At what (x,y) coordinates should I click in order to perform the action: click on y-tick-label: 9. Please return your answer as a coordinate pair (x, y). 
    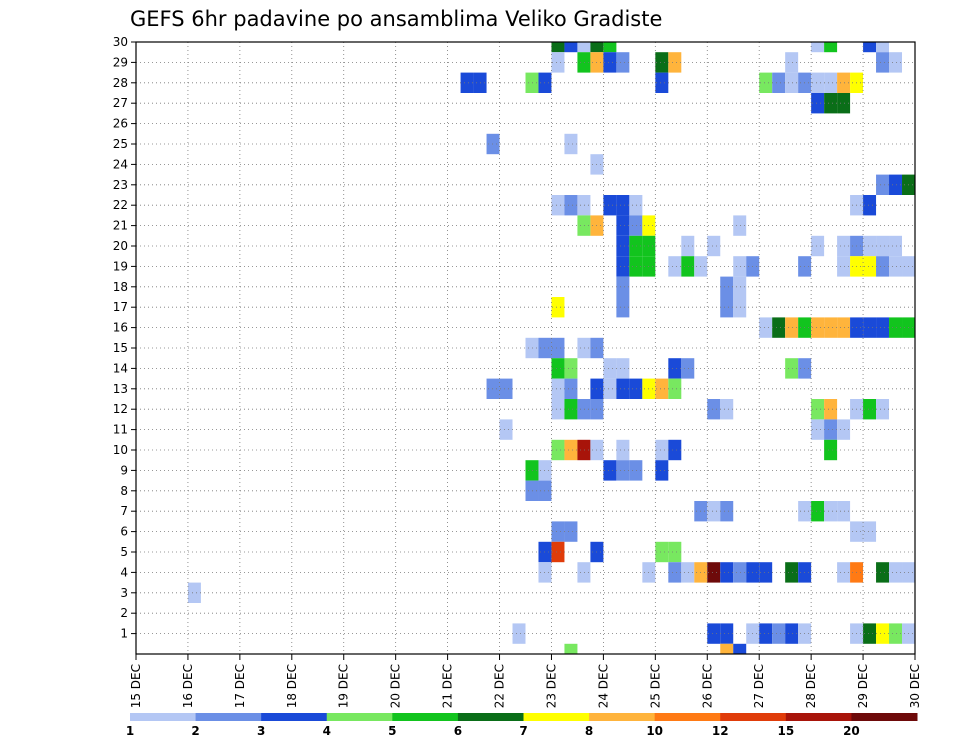
    Looking at the image, I should click on (124, 470).